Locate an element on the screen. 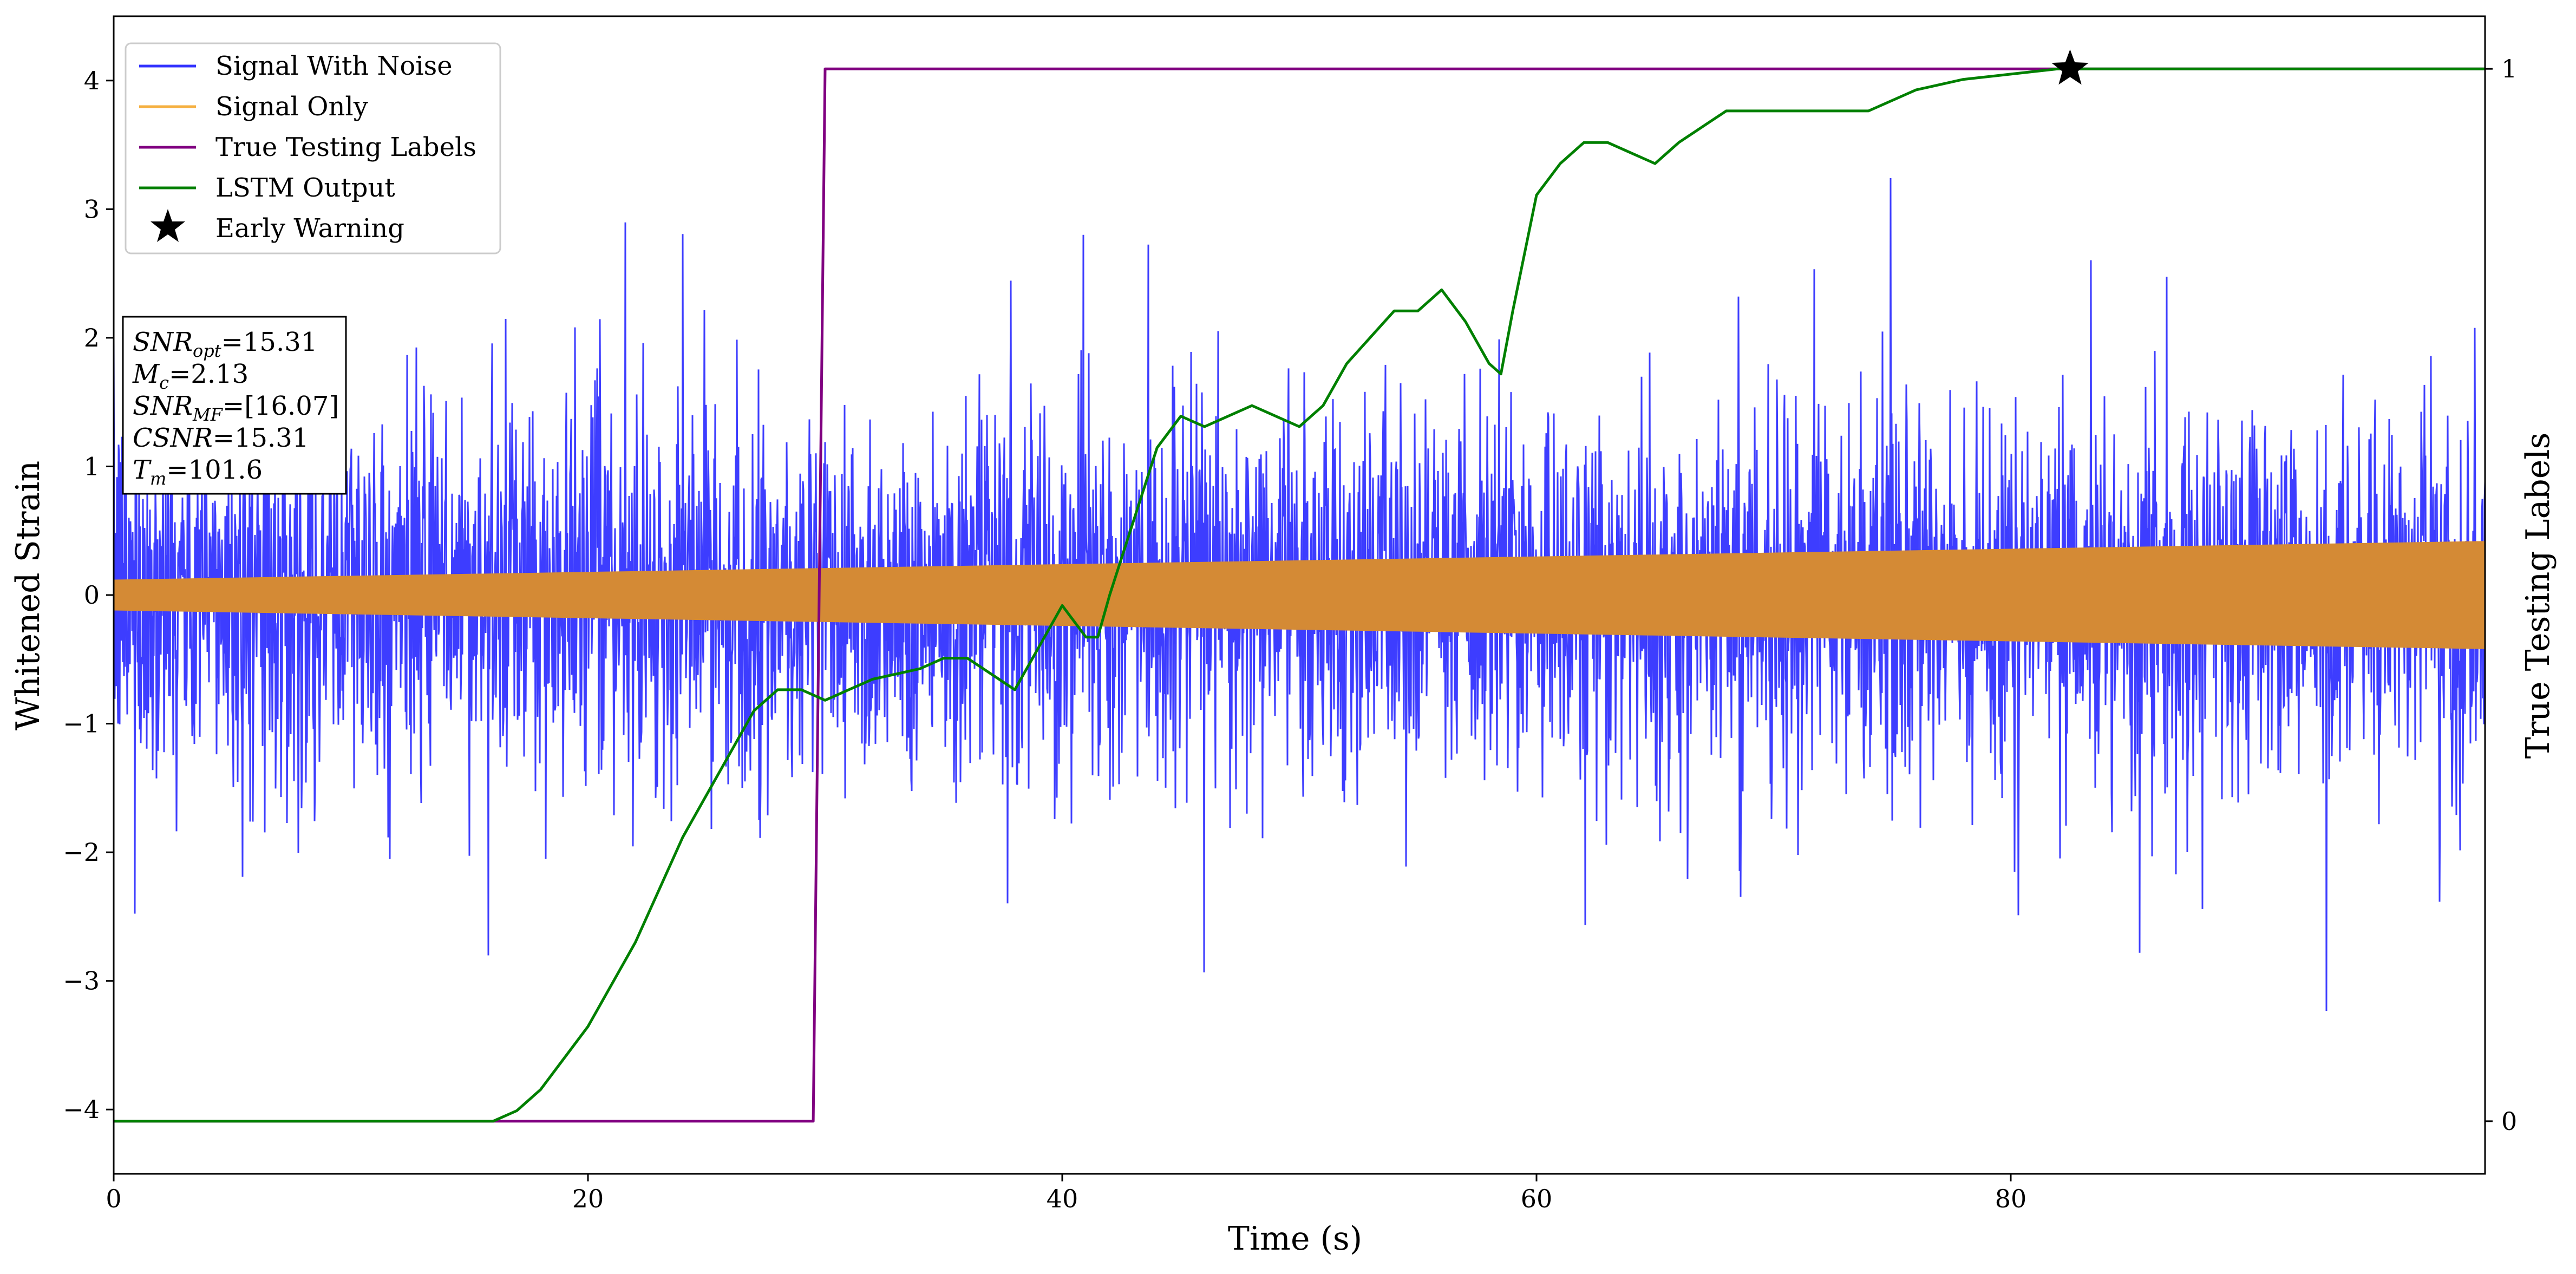 This screenshot has height=1274, width=2576. y-axis-ticks: −4 −3 −2 −1 0 1 2 3 4 is located at coordinates (88, 595).